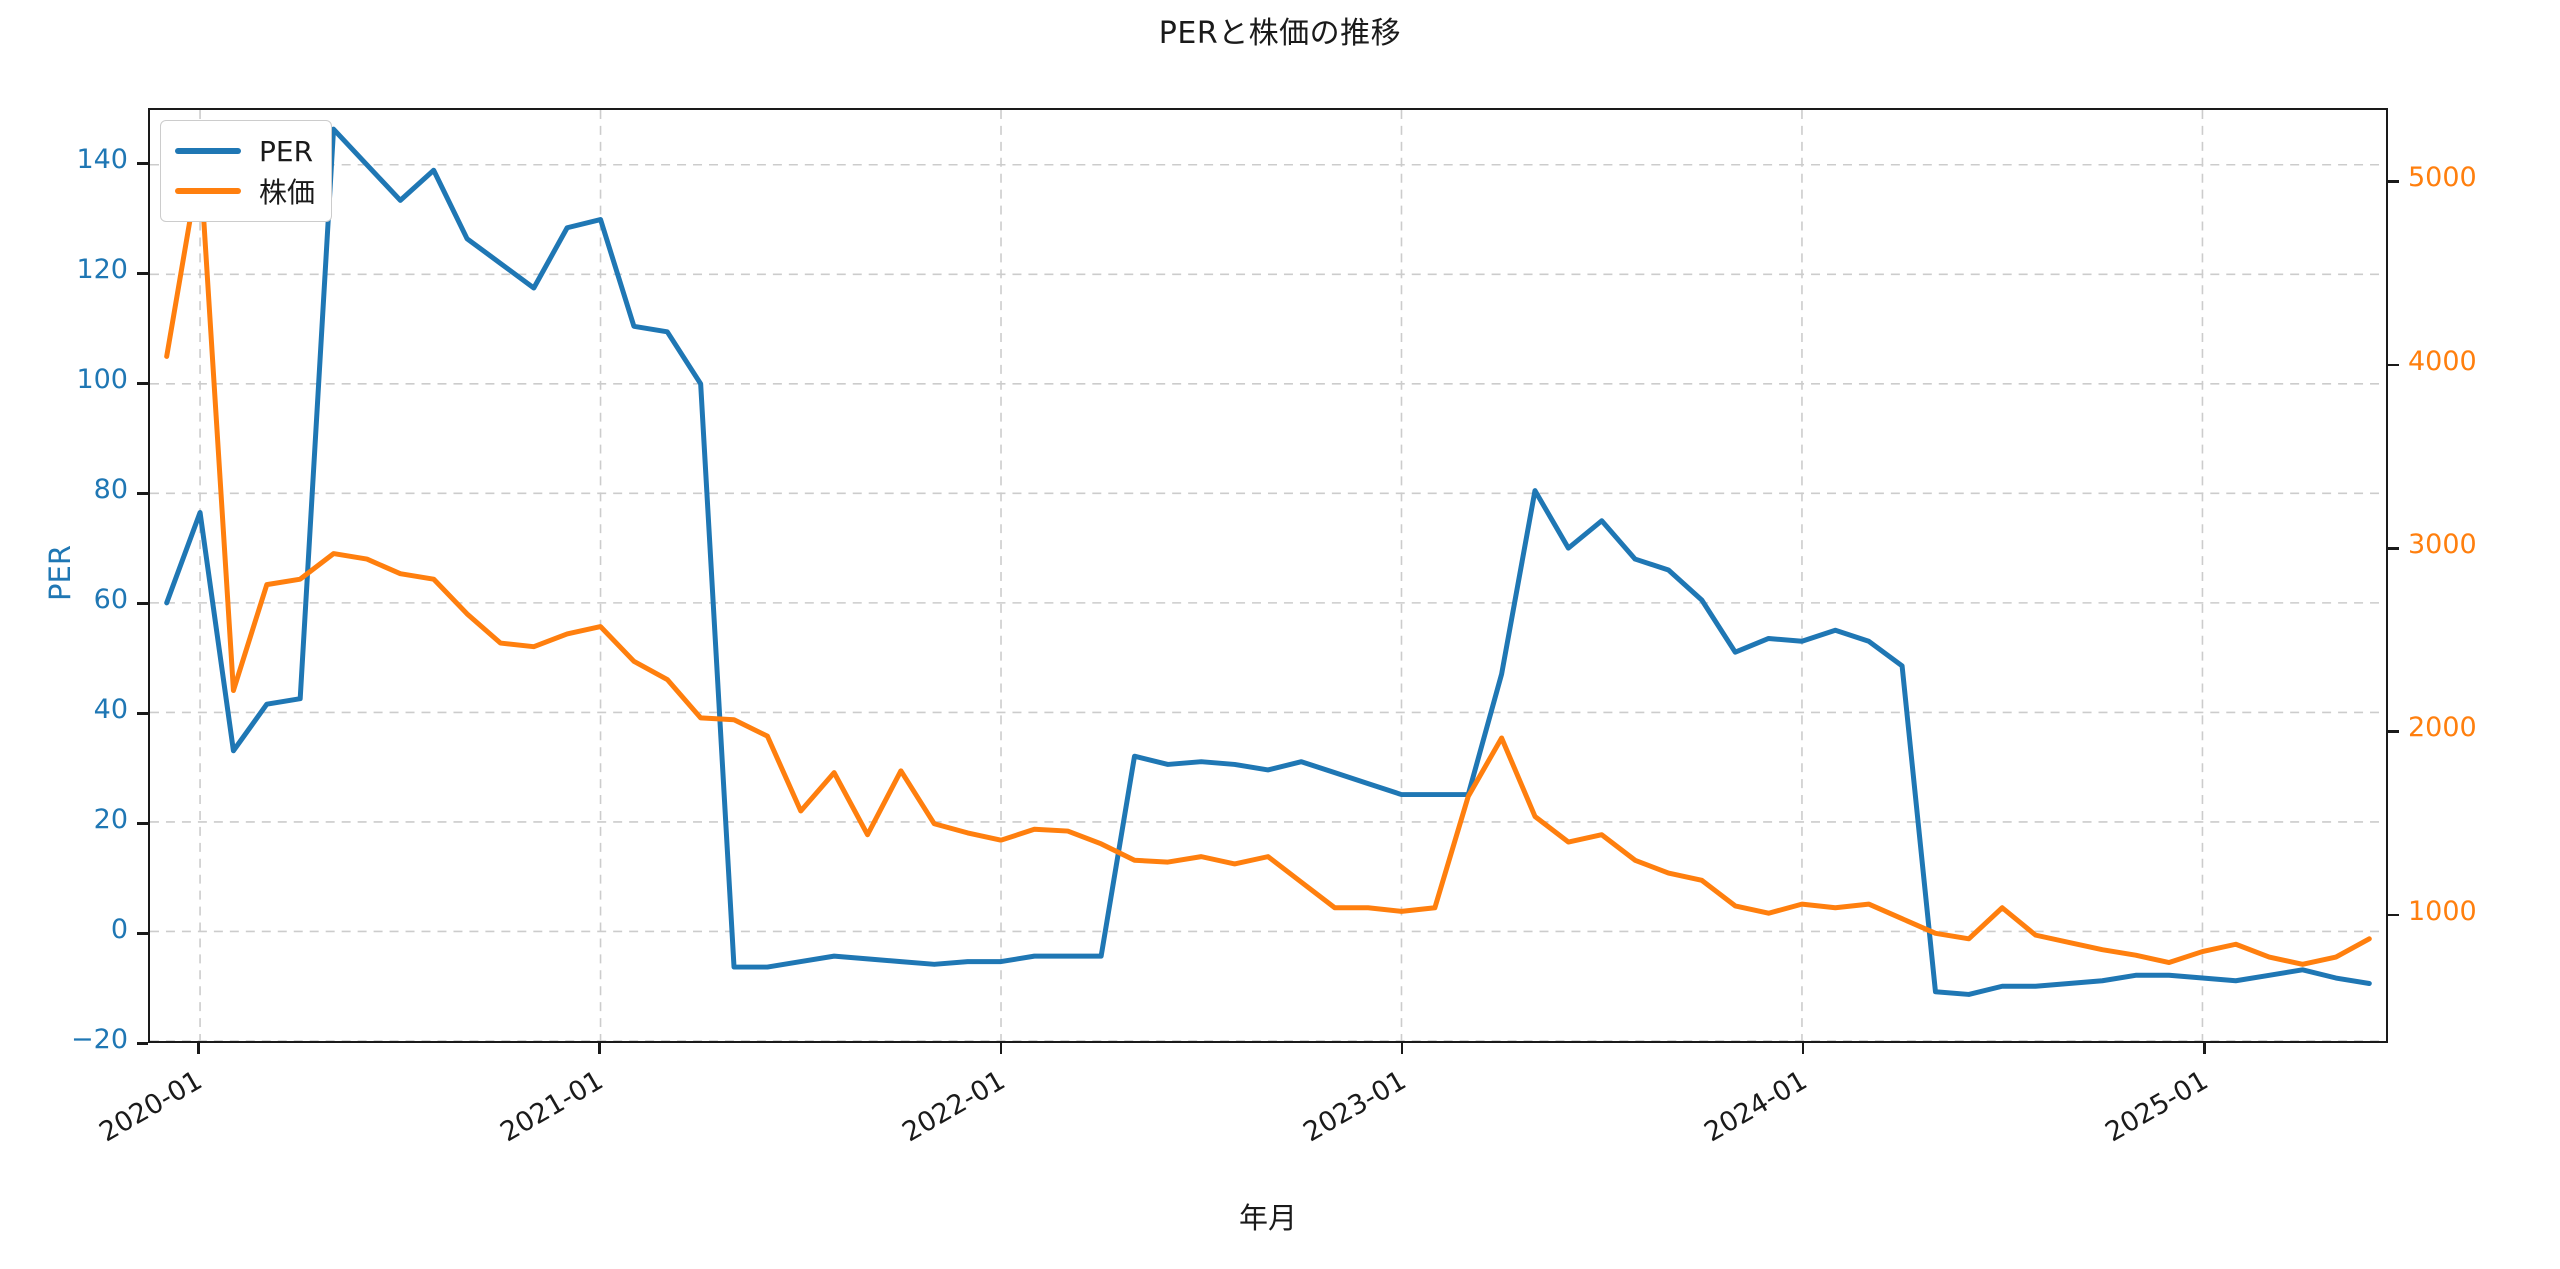 The height and width of the screenshot is (1269, 2560). Describe the element at coordinates (110, 599) in the screenshot. I see `y-left-tick-label: 60` at that location.